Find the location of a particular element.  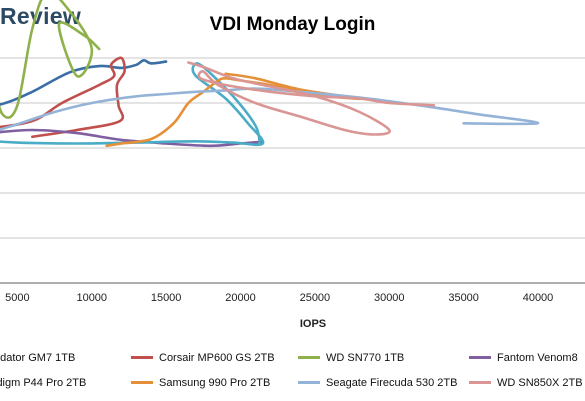

legend-label: WD SN770 1TB is located at coordinates (365, 358).